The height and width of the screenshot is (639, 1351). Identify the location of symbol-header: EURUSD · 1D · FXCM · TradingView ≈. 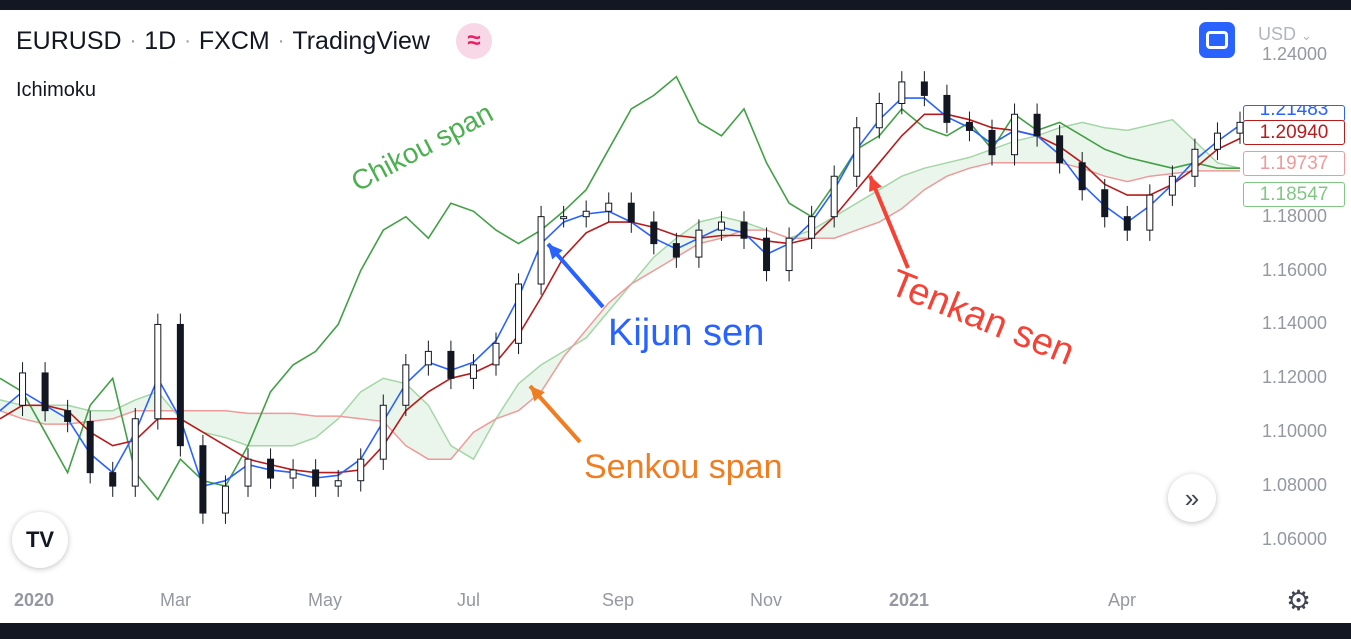
(254, 41).